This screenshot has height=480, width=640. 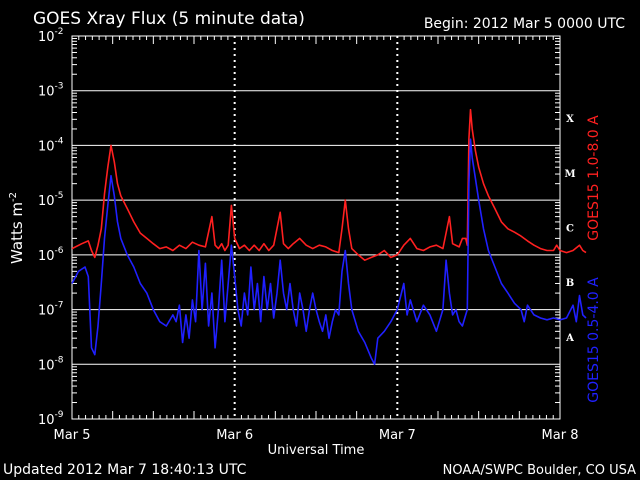 What do you see at coordinates (51, 145) in the screenshot?
I see `y-tick-label: 10⁻⁴` at bounding box center [51, 145].